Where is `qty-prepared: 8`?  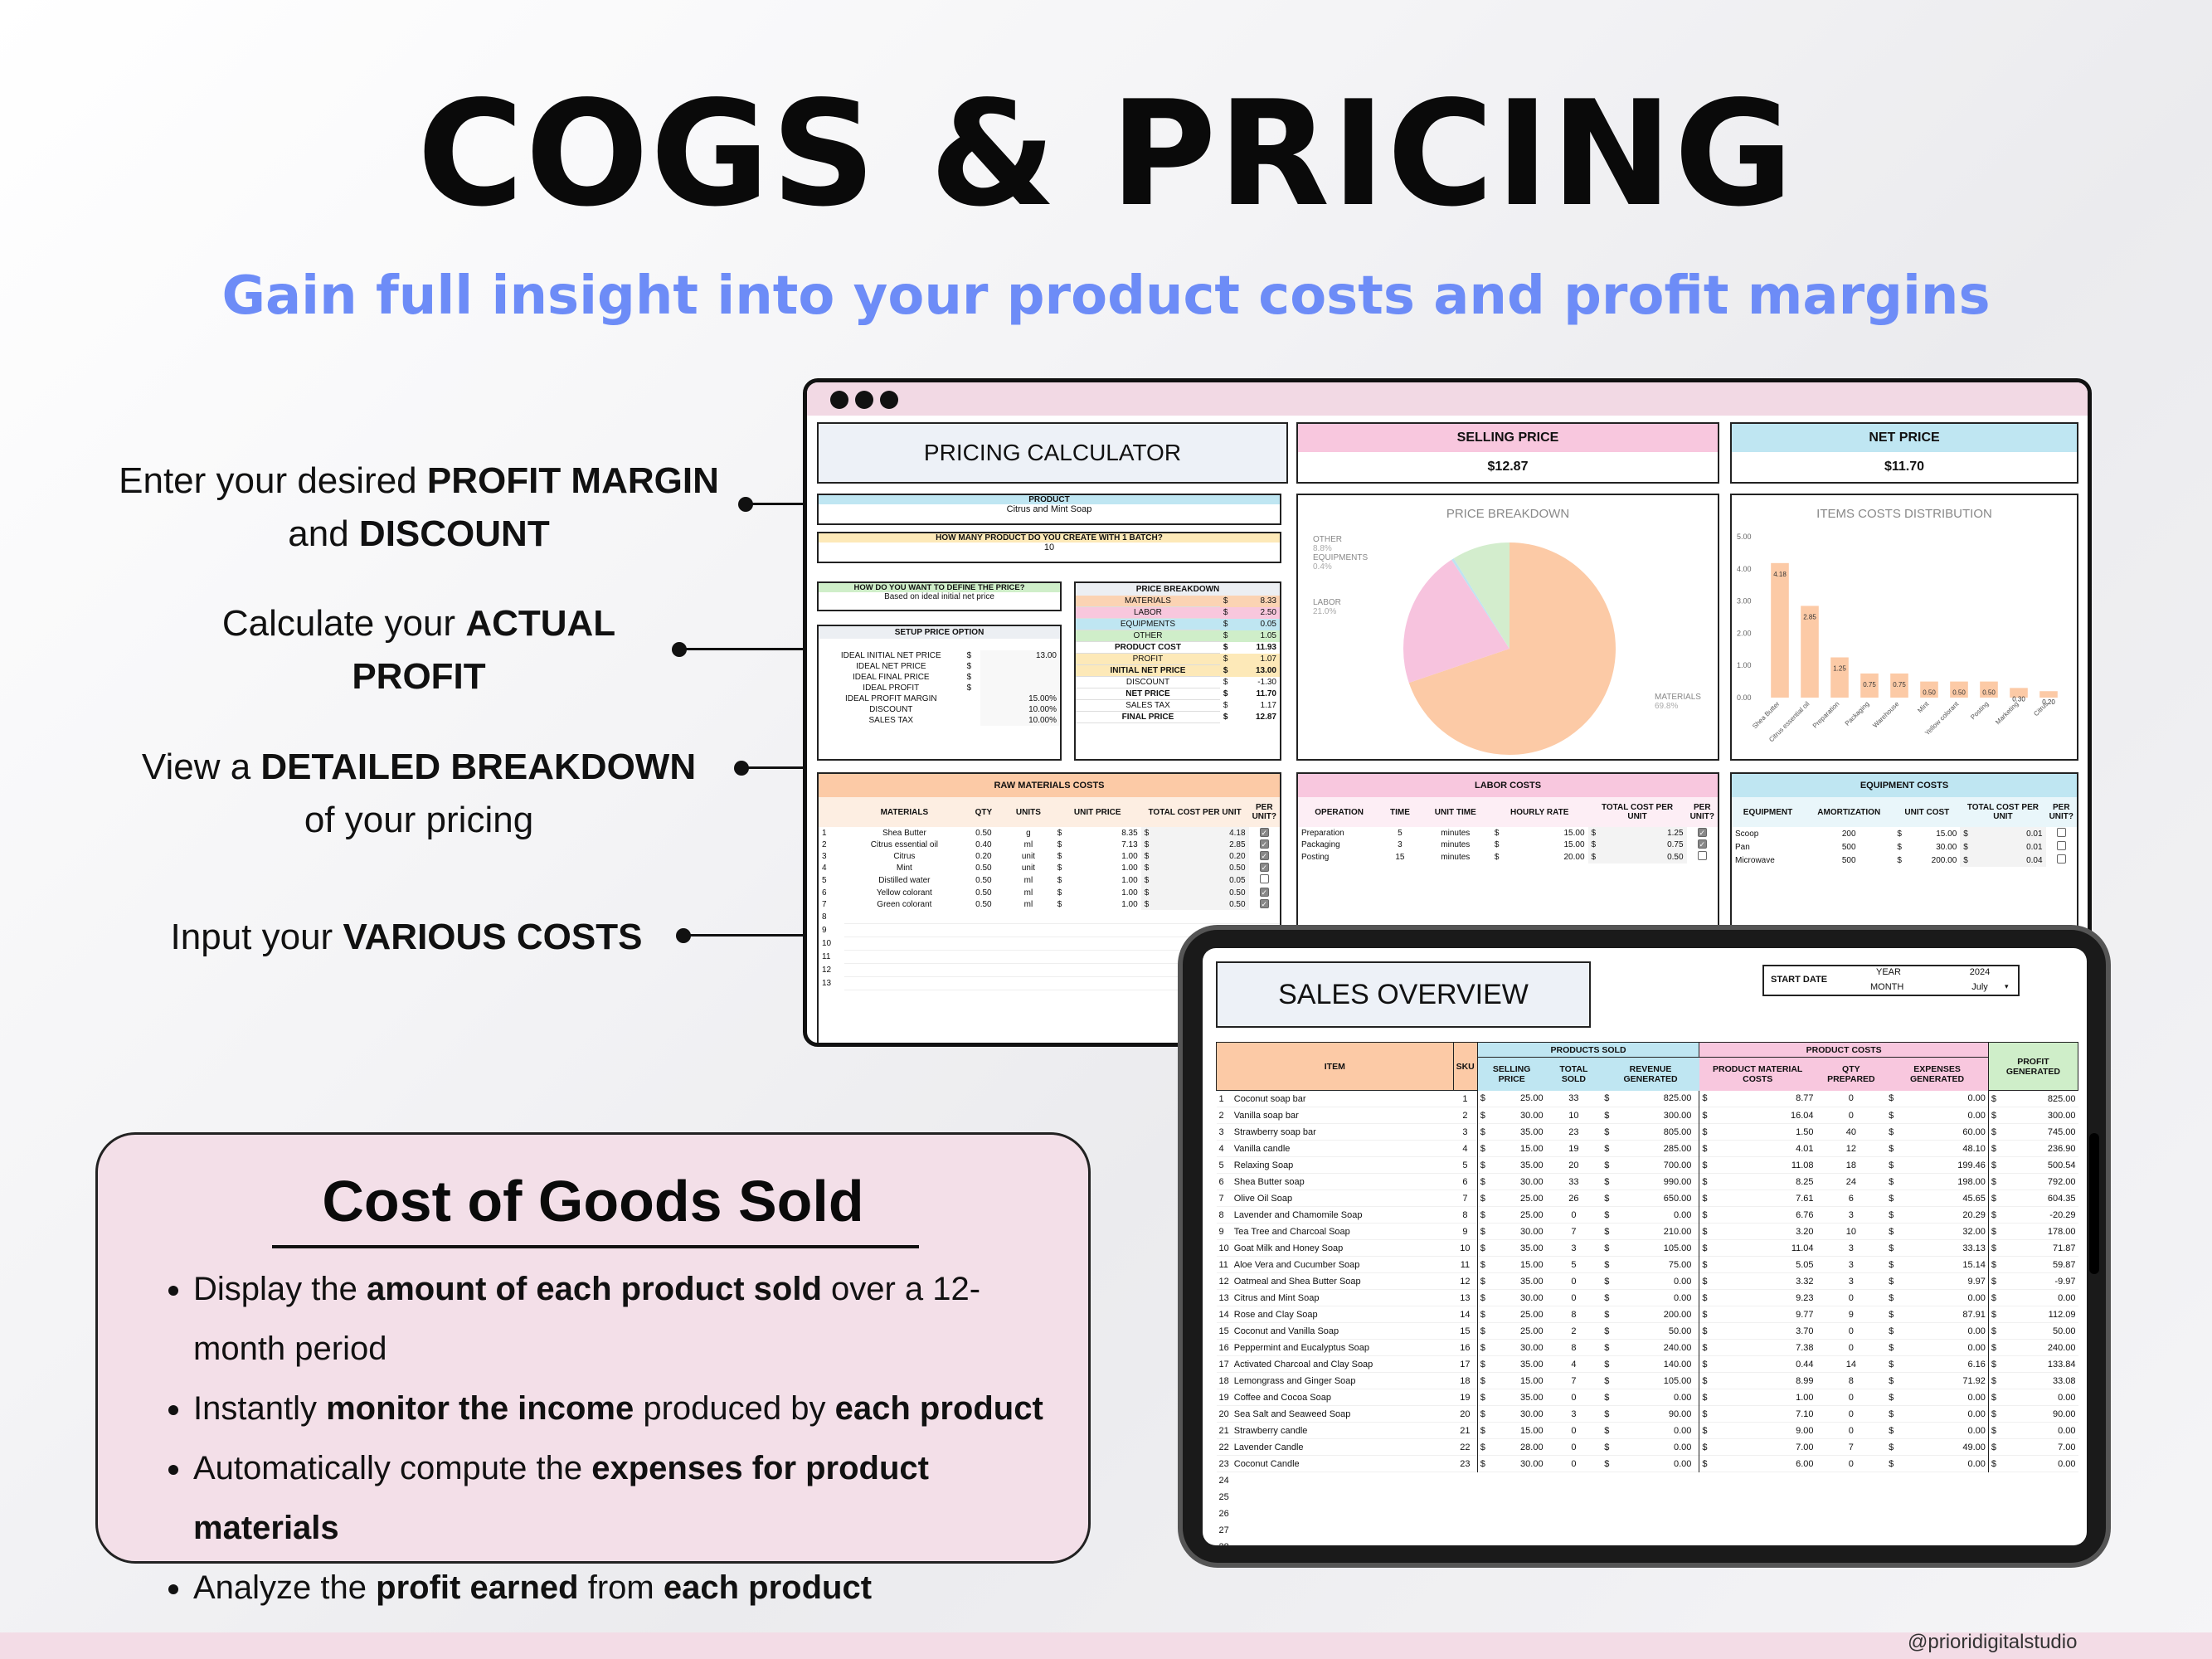 qty-prepared: 8 is located at coordinates (1851, 1380).